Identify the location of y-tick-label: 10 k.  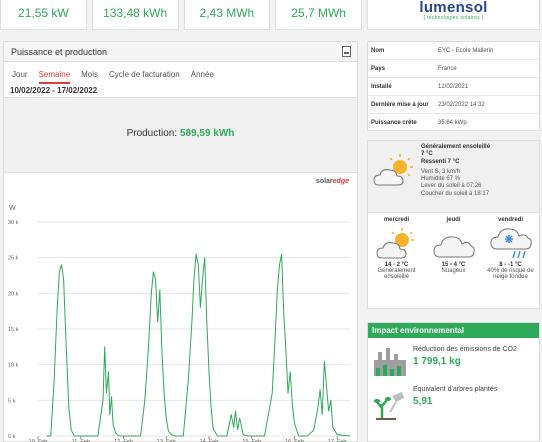
(13, 366).